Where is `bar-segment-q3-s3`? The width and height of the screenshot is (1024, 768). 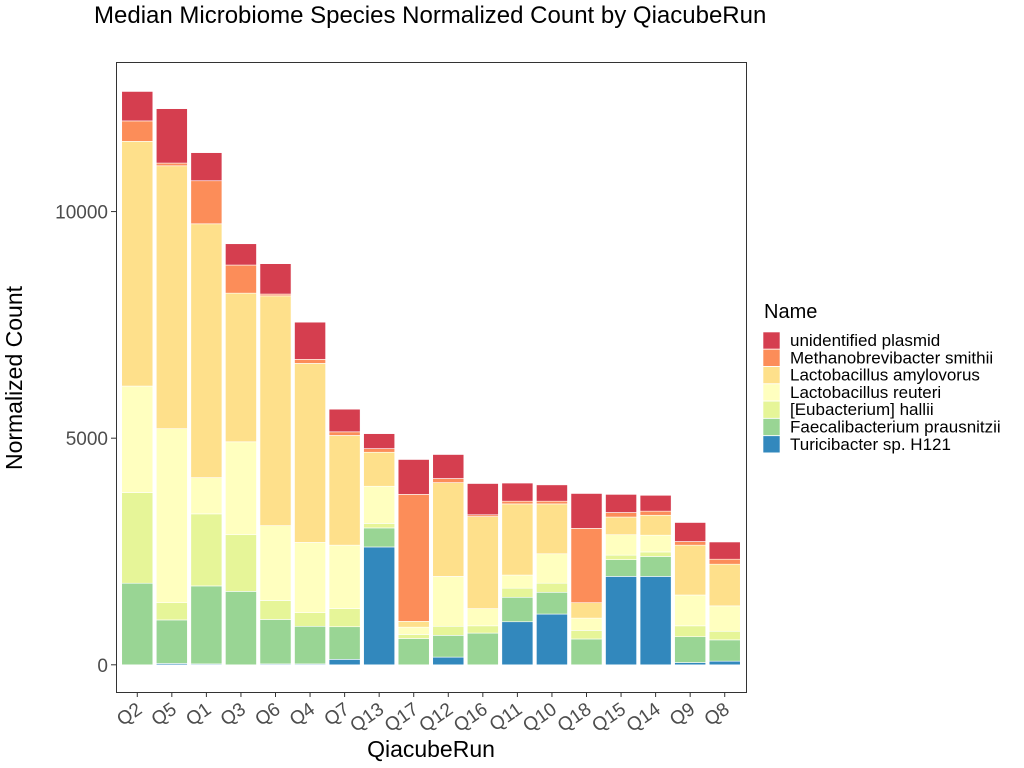 bar-segment-q3-s3 is located at coordinates (241, 488).